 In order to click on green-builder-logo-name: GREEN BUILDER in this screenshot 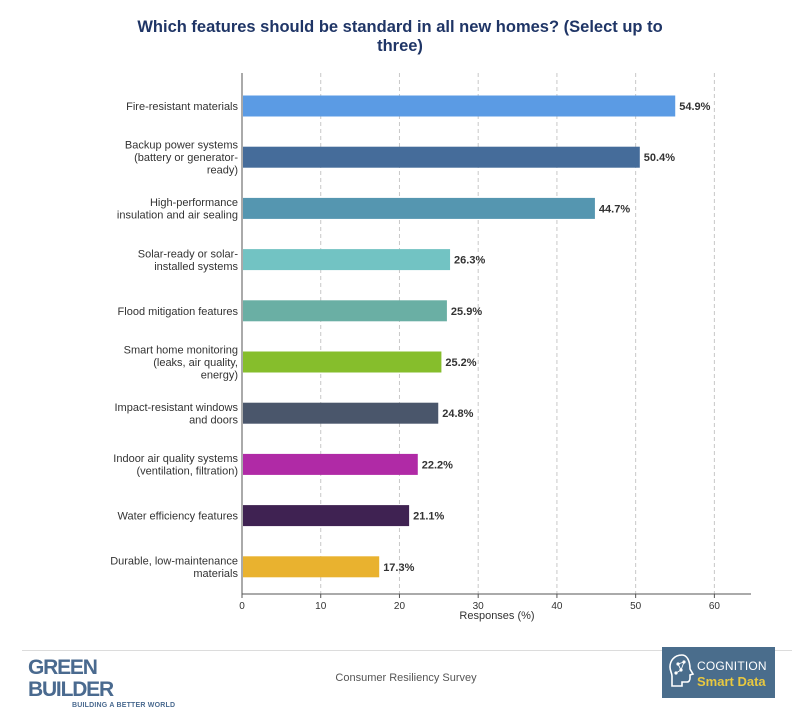, I will do `click(71, 678)`.